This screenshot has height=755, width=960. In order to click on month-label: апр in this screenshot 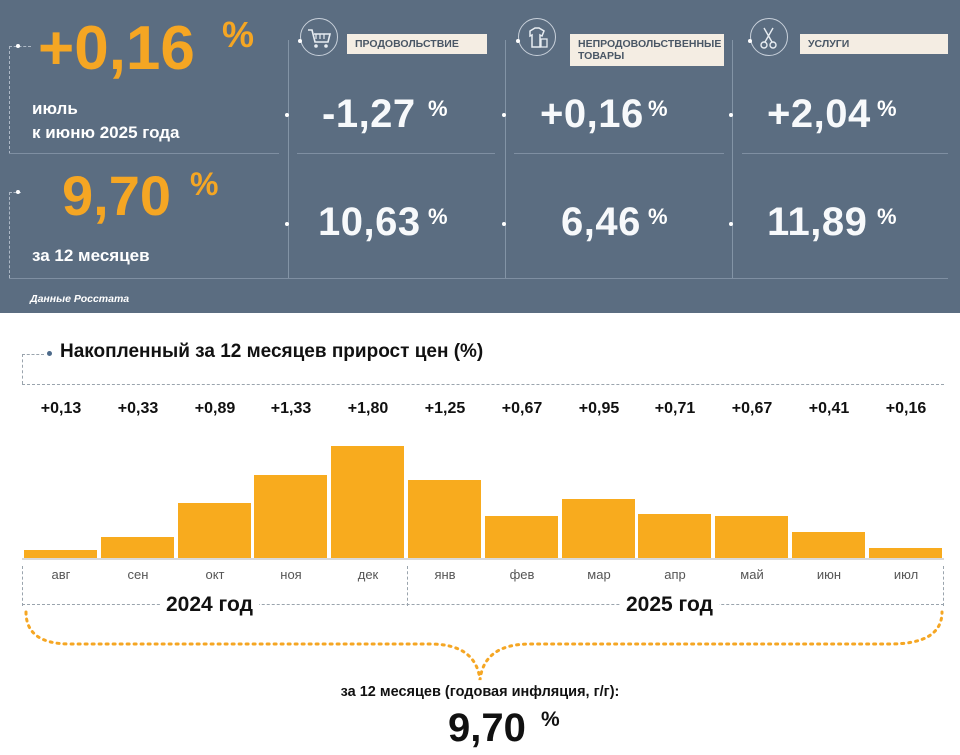, I will do `click(675, 574)`.